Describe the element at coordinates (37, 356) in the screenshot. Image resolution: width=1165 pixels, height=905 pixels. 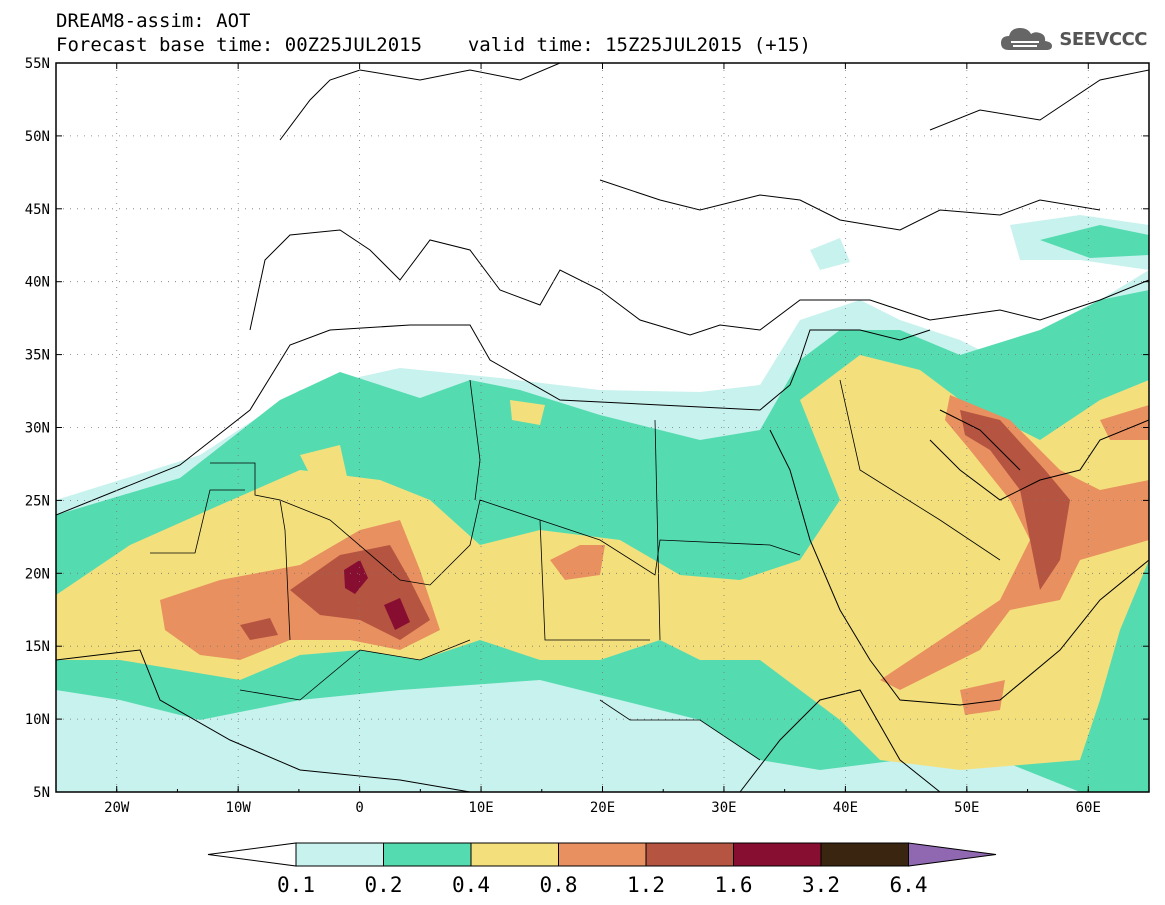
I see `lat-tick-label: 35N` at that location.